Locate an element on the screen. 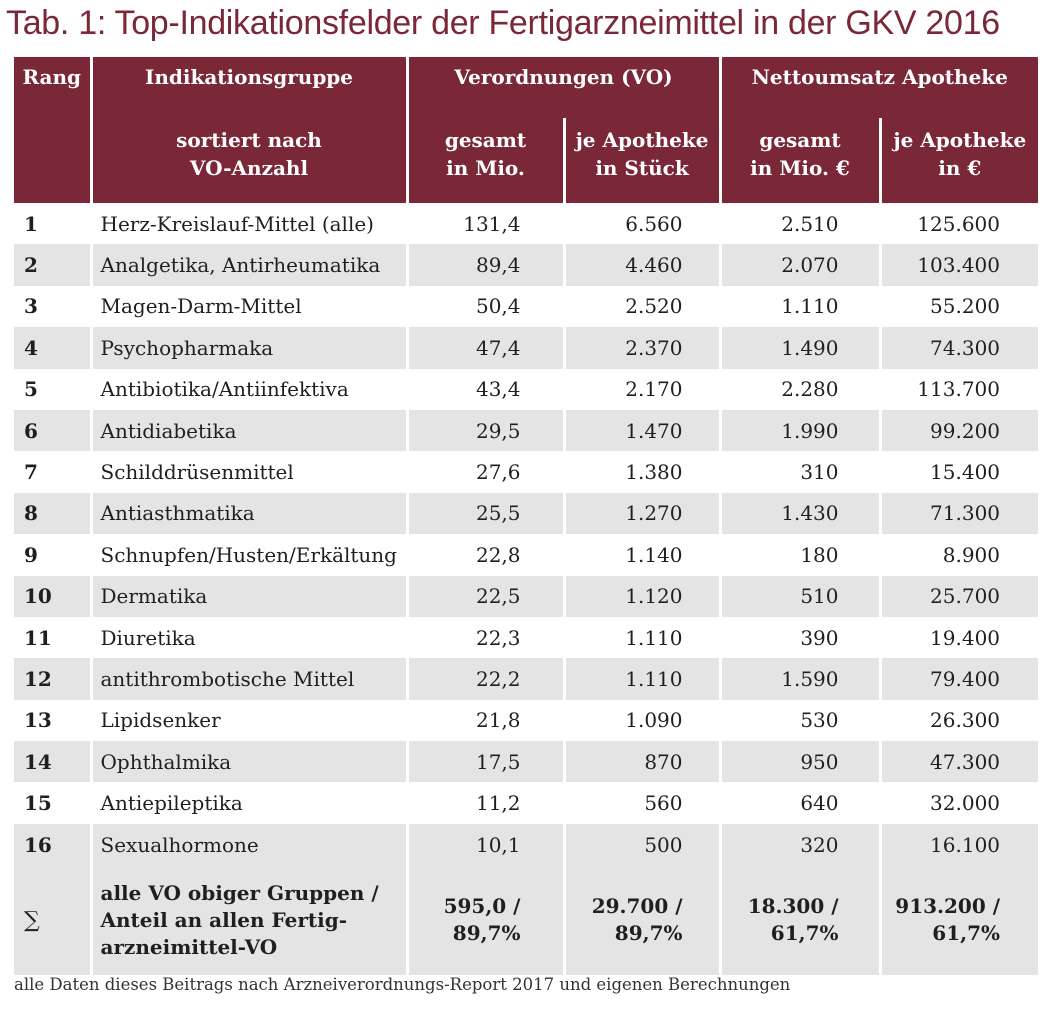 The width and height of the screenshot is (1051, 1009). row-rev-total: 2.280 is located at coordinates (800, 389).